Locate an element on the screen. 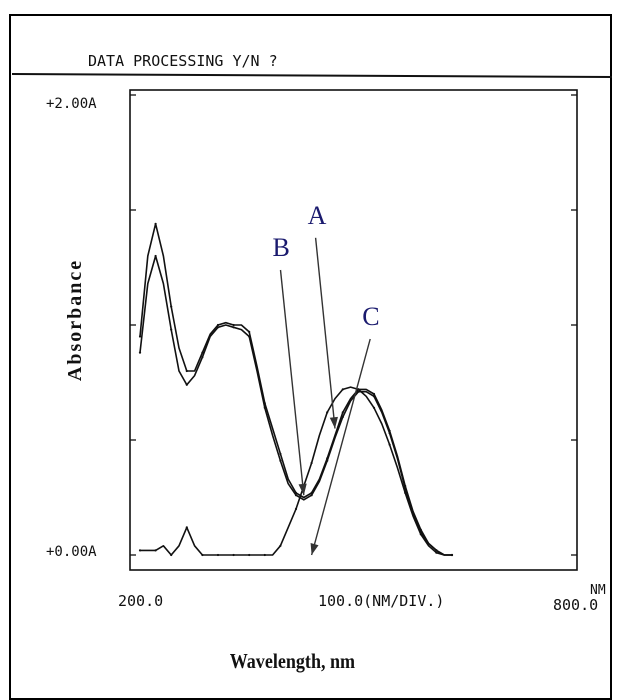 The width and height of the screenshot is (625, 700). header-rule is located at coordinates (312, 75).